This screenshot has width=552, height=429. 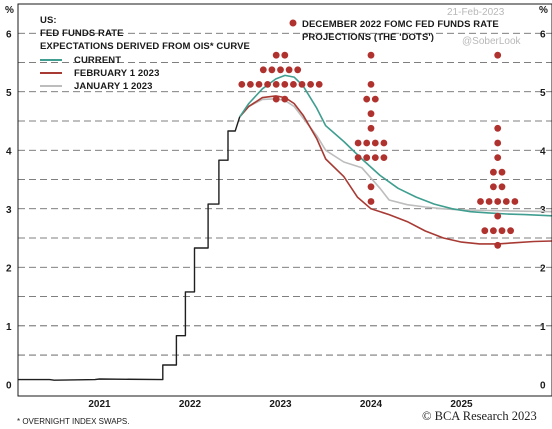 I want to click on dots-legend-line-2: PROJECTIONS (THE 'DOTS'), so click(x=368, y=37).